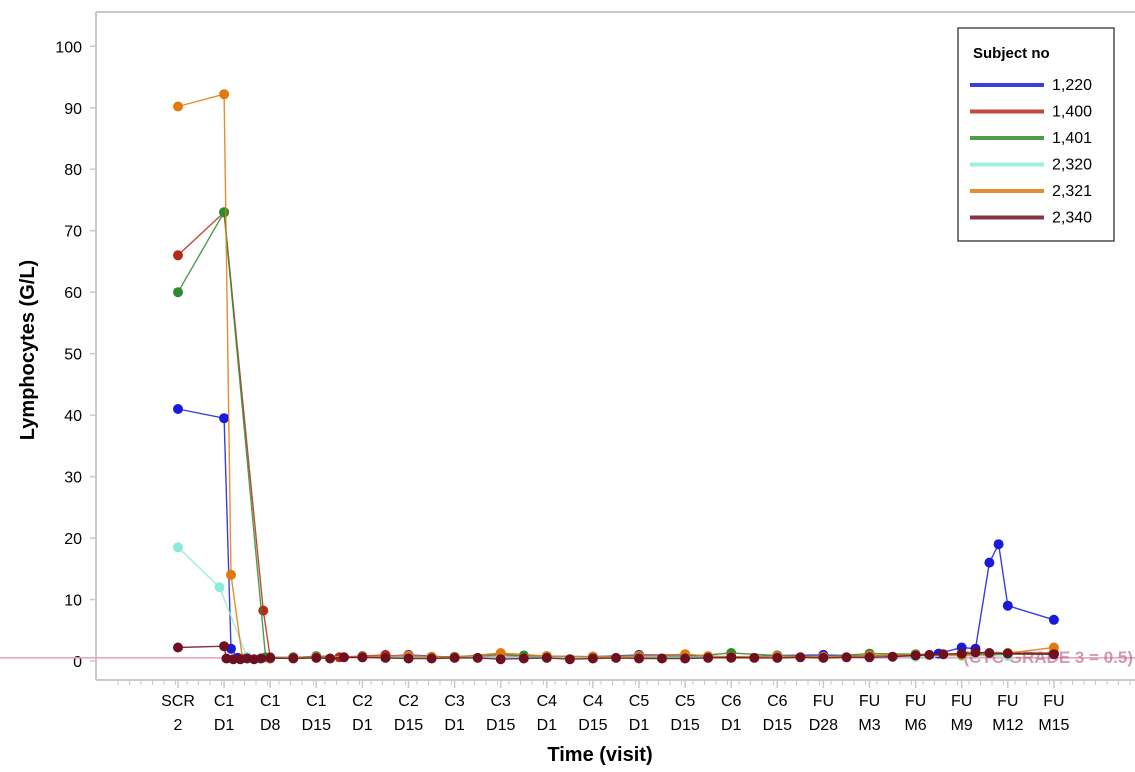 This screenshot has height=772, width=1135. What do you see at coordinates (685, 701) in the screenshot?
I see `x-tick-label-line1: C5` at bounding box center [685, 701].